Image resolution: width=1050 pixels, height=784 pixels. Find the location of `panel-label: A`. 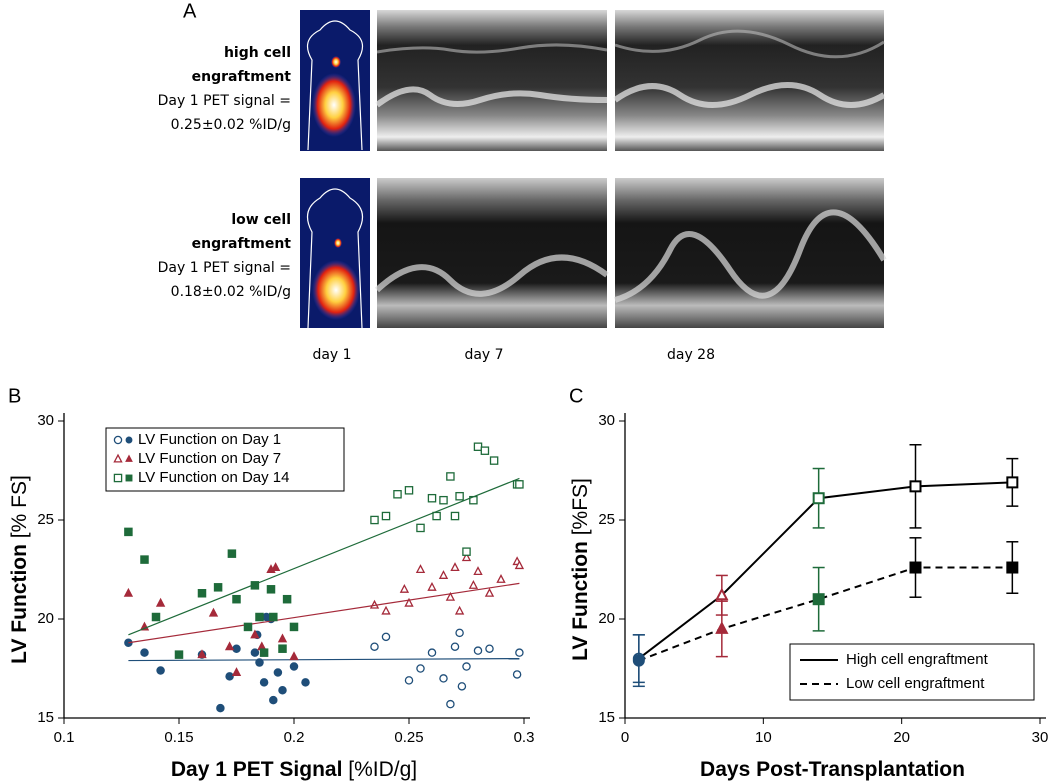

panel-label: A is located at coordinates (190, 11).